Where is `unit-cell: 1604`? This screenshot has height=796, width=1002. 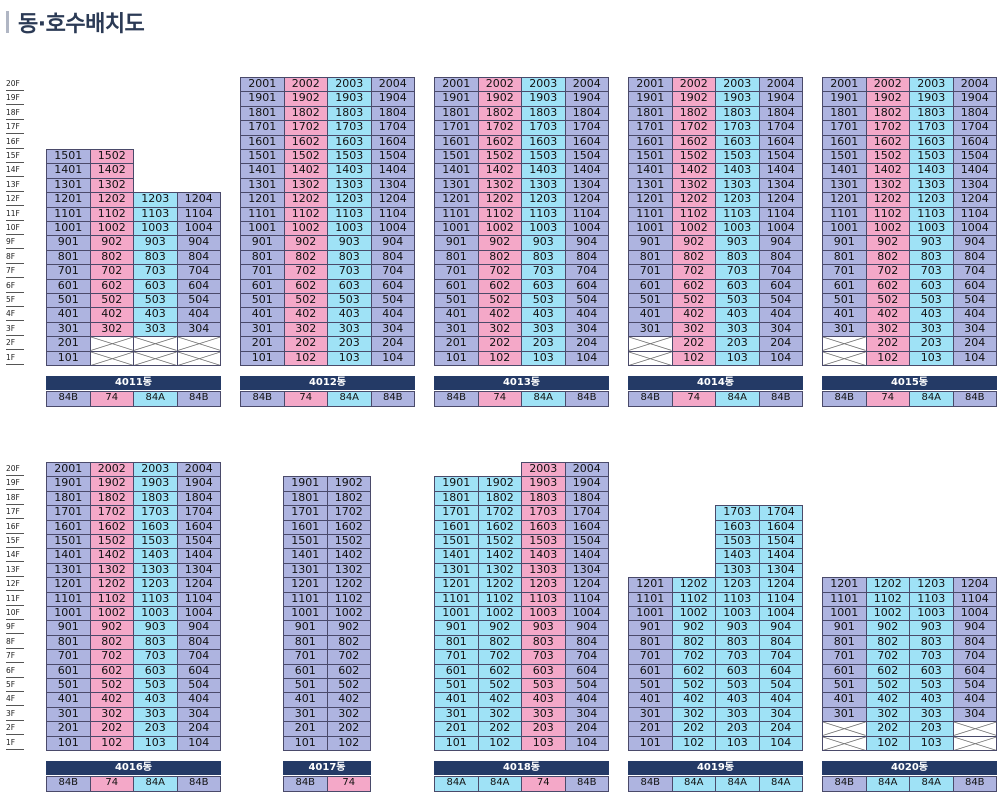 unit-cell: 1604 is located at coordinates (586, 142).